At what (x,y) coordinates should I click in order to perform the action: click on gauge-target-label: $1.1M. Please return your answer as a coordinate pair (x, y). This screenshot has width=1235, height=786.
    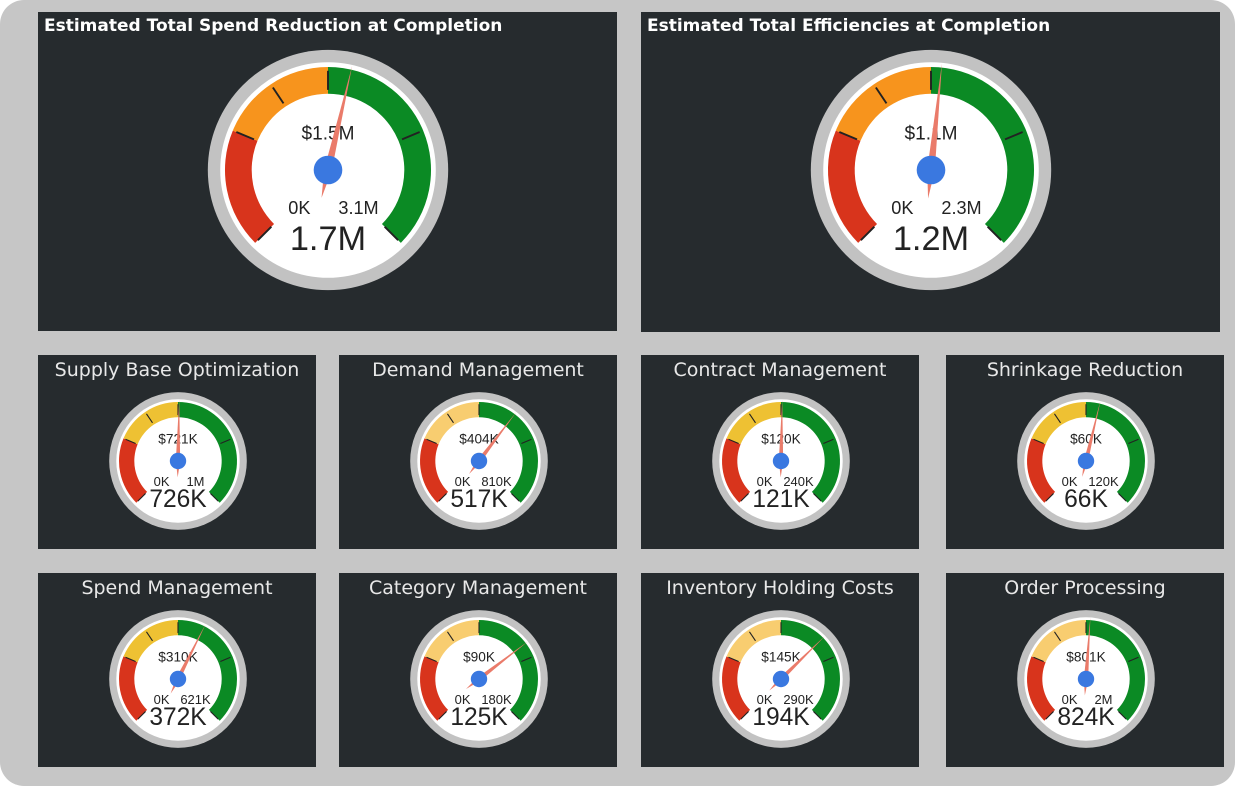
    Looking at the image, I should click on (931, 133).